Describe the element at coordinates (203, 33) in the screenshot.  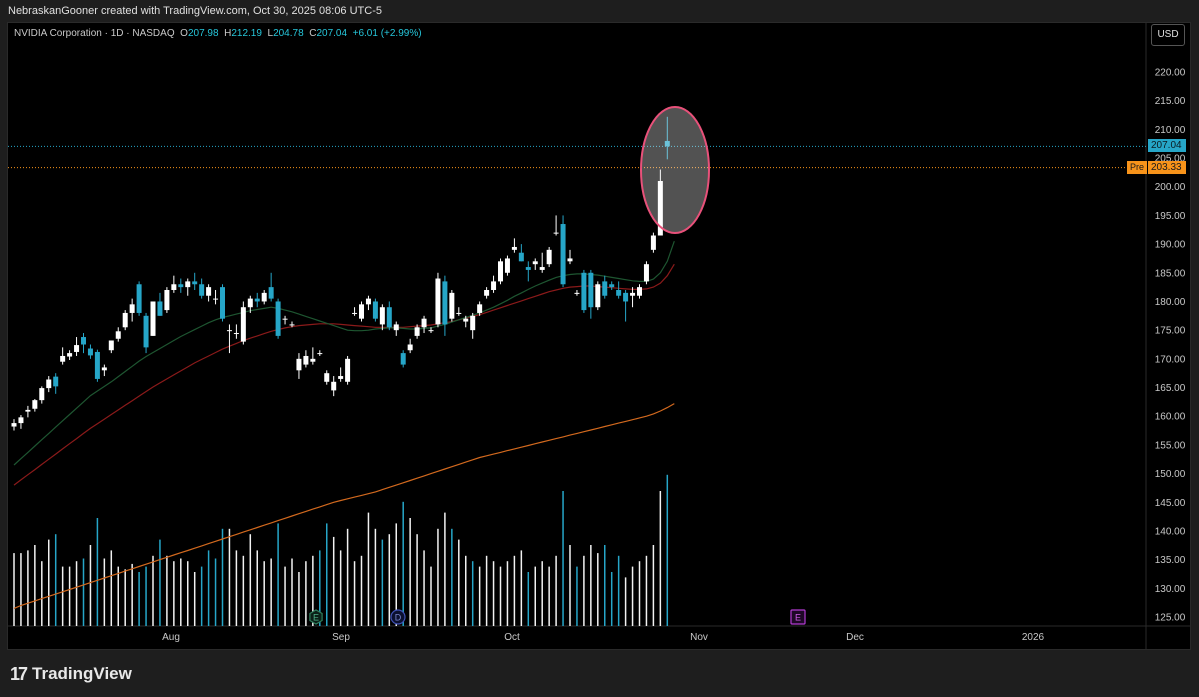
I see `open-value: 207.98` at that location.